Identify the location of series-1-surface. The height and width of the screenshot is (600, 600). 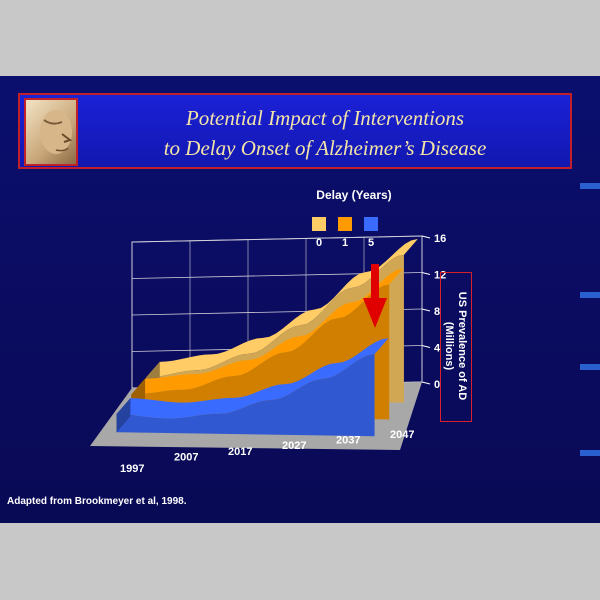
(267, 331).